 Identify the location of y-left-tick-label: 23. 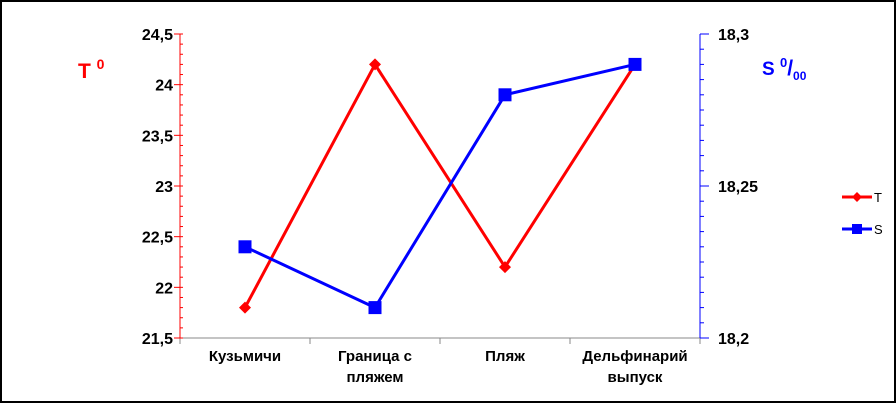
(164, 187).